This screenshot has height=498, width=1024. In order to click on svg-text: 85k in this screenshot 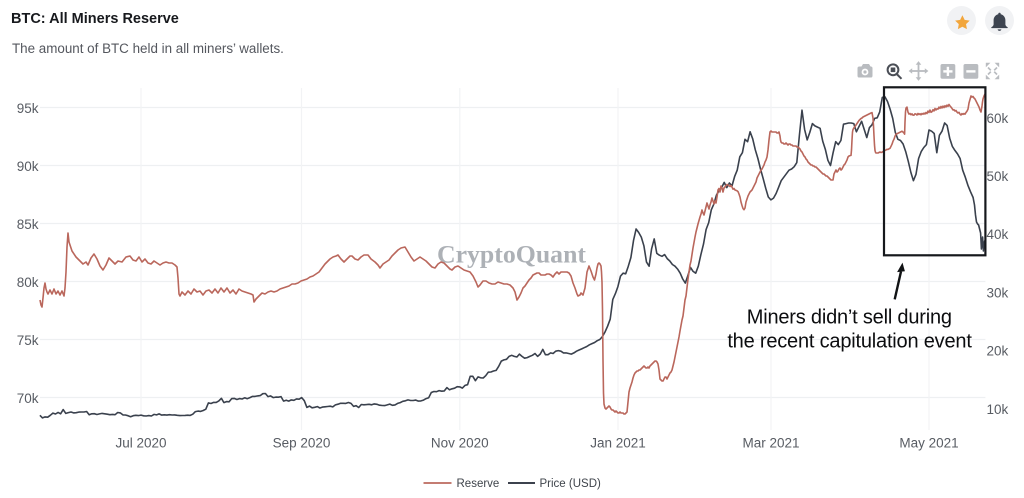, I will do `click(28, 224)`.